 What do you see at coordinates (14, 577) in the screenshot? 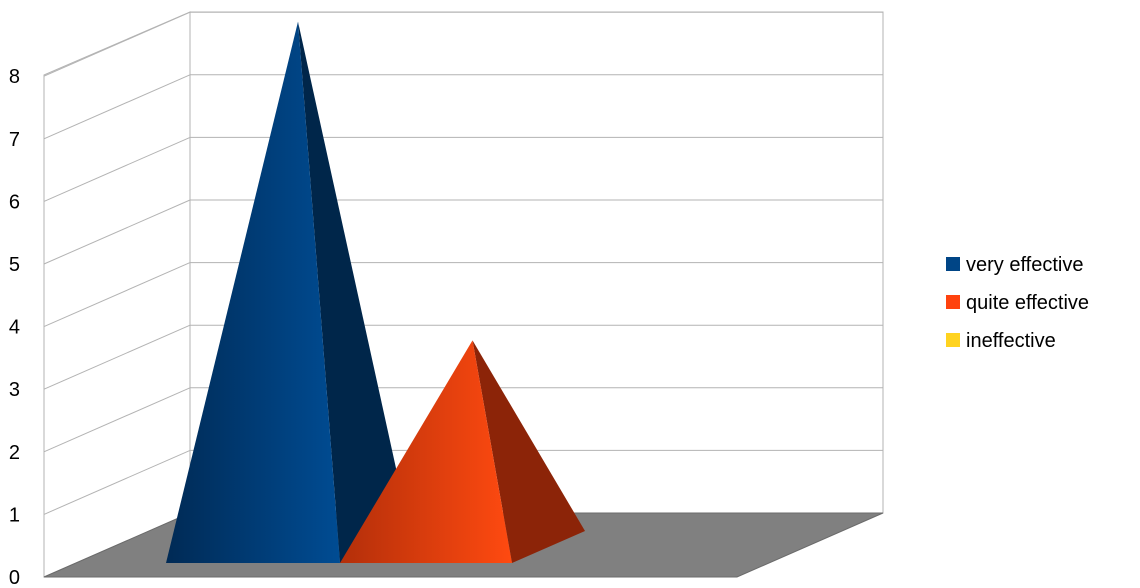
I see `y-tick-label: 0` at bounding box center [14, 577].